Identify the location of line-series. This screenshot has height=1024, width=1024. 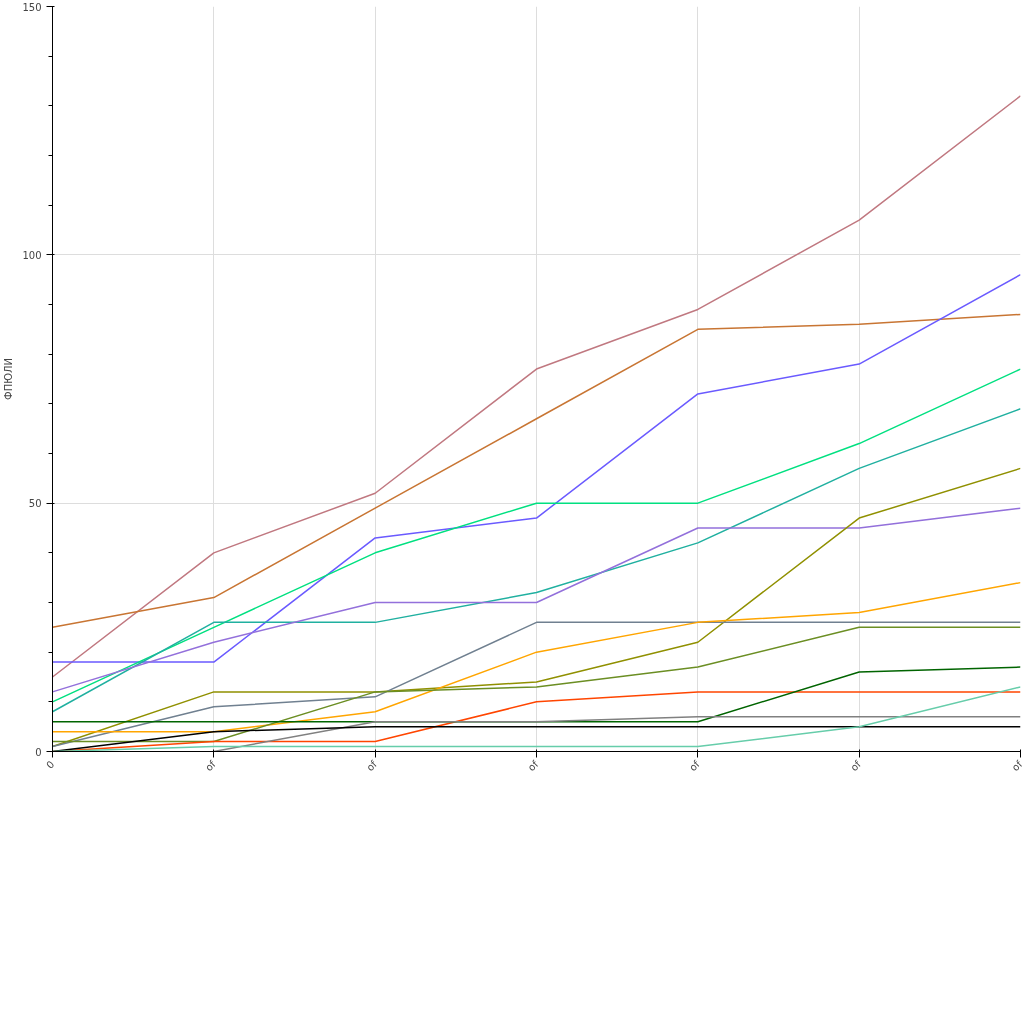
(536, 657).